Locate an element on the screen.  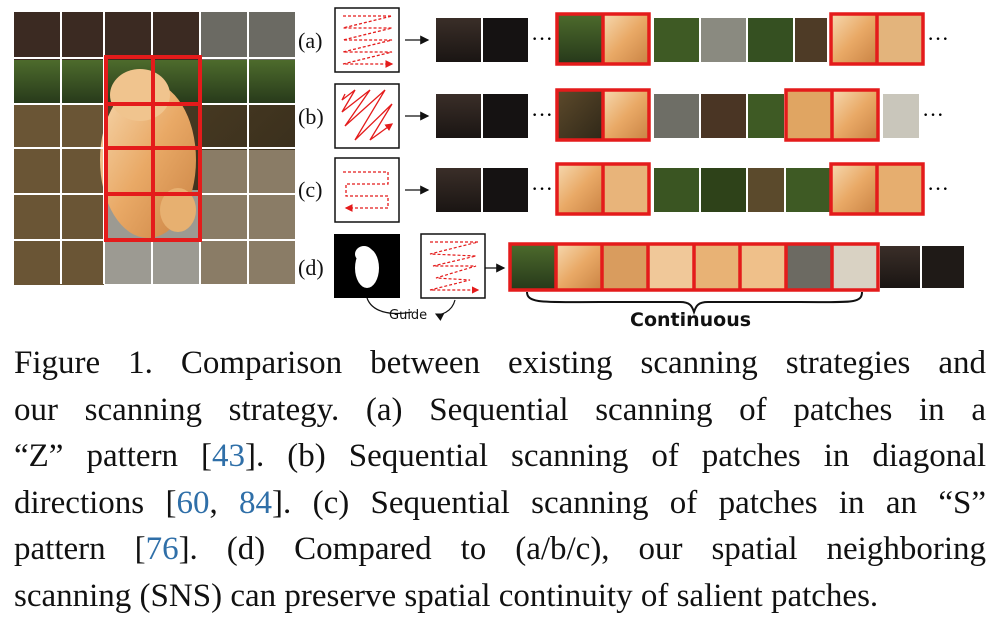
sequence-b: ··· ··· is located at coordinates (690, 115).